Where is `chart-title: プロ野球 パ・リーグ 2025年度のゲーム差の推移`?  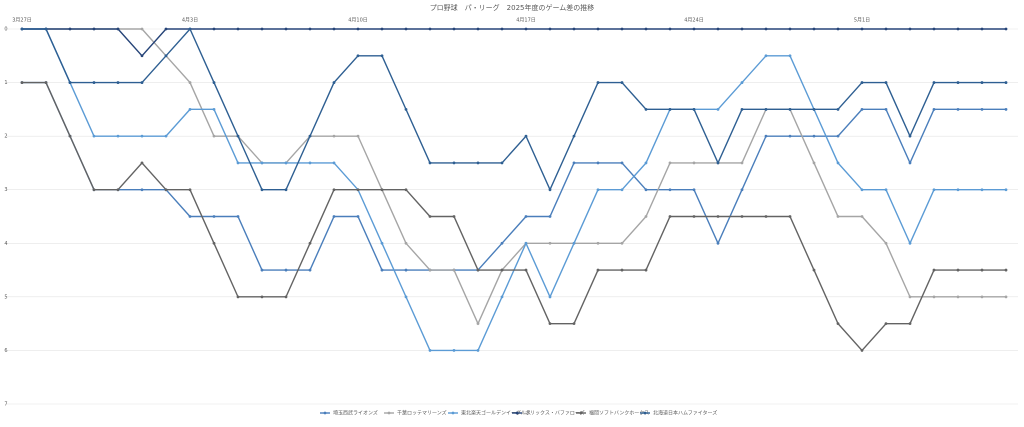 chart-title: プロ野球 パ・リーグ 2025年度のゲーム差の推移 is located at coordinates (512, 7).